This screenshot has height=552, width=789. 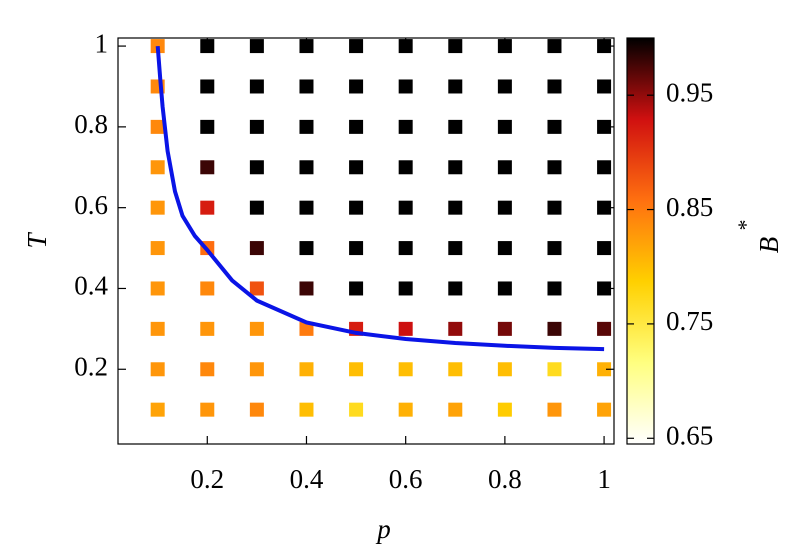 I want to click on colorbar-tick-label: 0.85, so click(x=689, y=207).